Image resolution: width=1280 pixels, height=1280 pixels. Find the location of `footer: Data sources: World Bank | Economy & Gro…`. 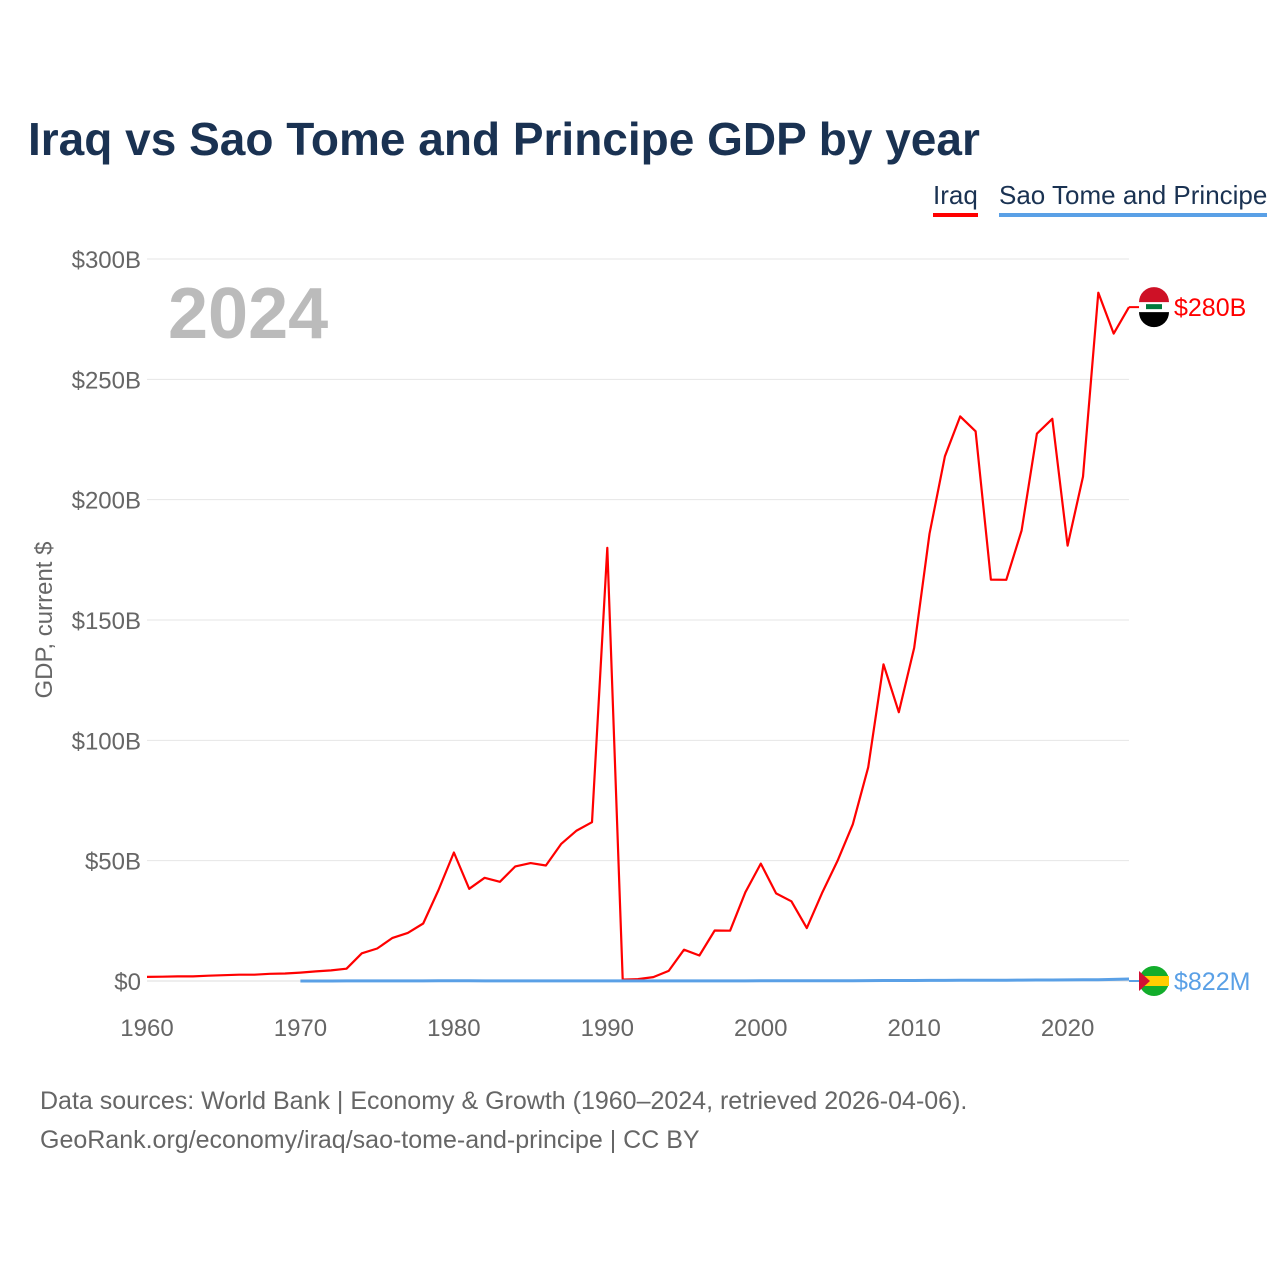

footer: Data sources: World Bank | Economy & Gro… is located at coordinates (503, 1121).